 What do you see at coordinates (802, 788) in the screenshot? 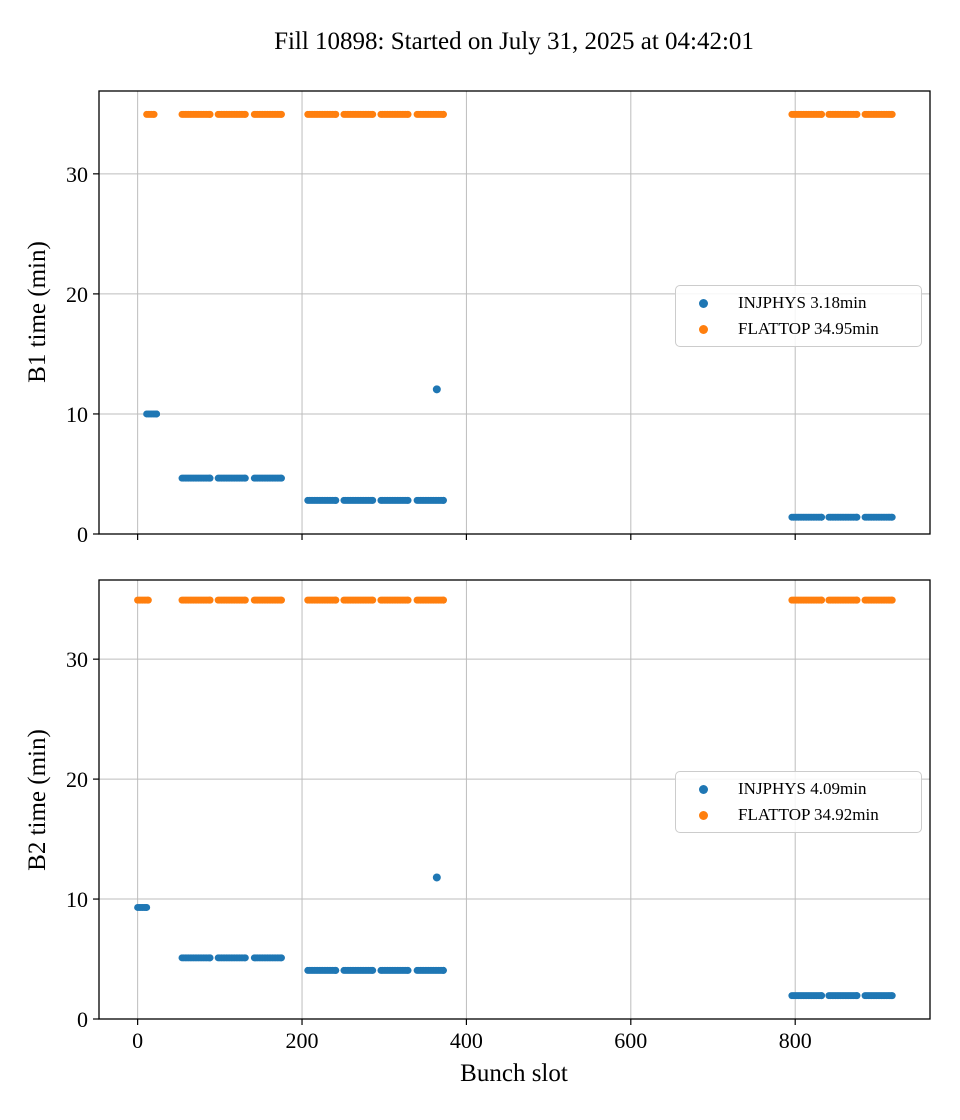
I see `b2-injphys-legend-label: INJPHYS 4.09min` at bounding box center [802, 788].